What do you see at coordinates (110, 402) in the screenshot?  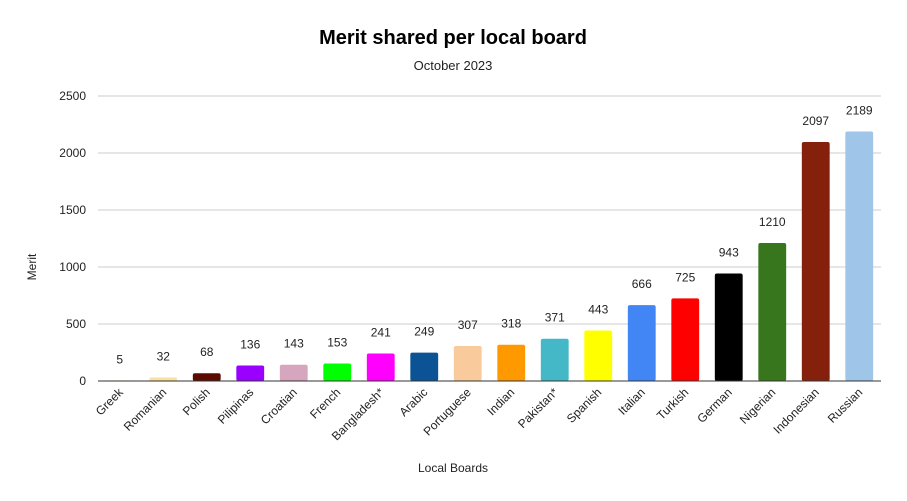 I see `x-tick-label: Greek` at bounding box center [110, 402].